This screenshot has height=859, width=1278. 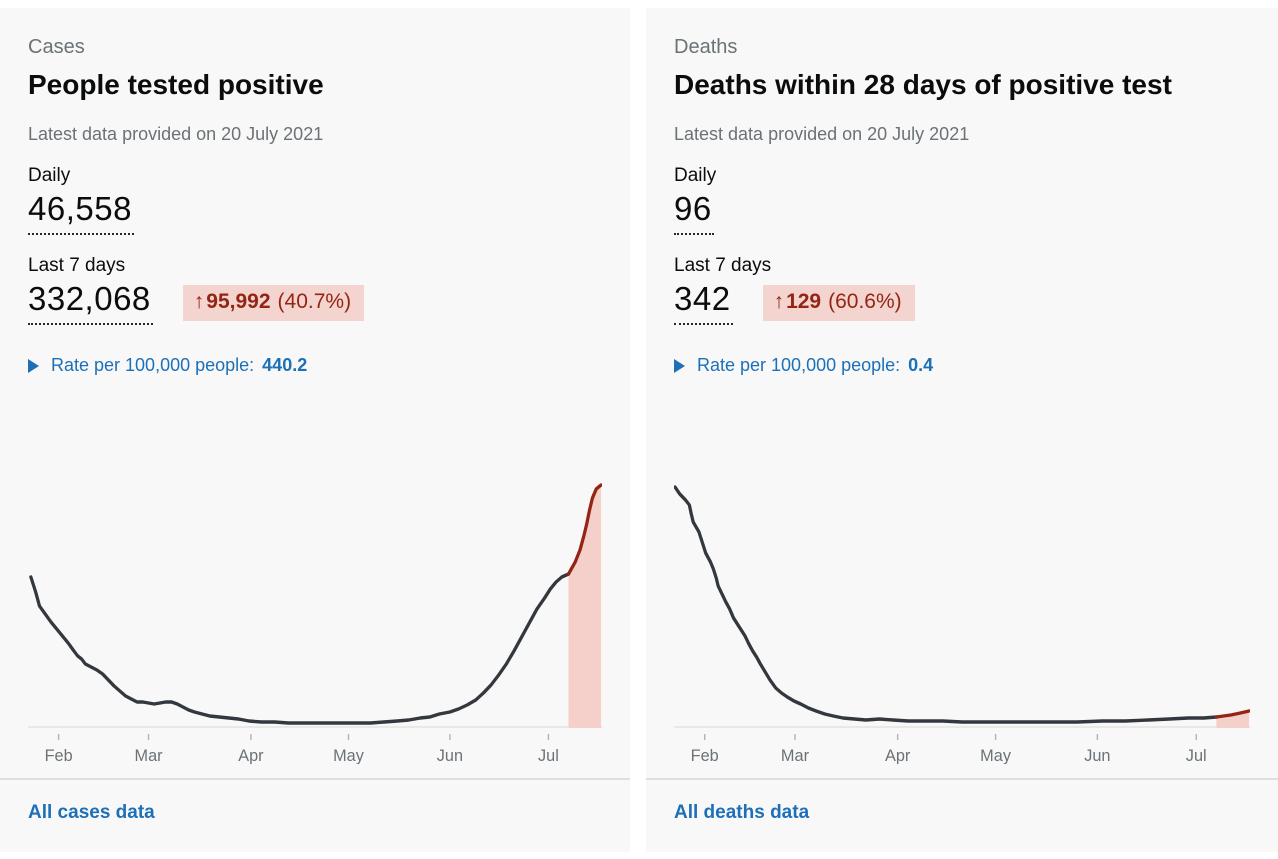 What do you see at coordinates (90, 303) in the screenshot?
I see `cases-weekly-value: 332,068` at bounding box center [90, 303].